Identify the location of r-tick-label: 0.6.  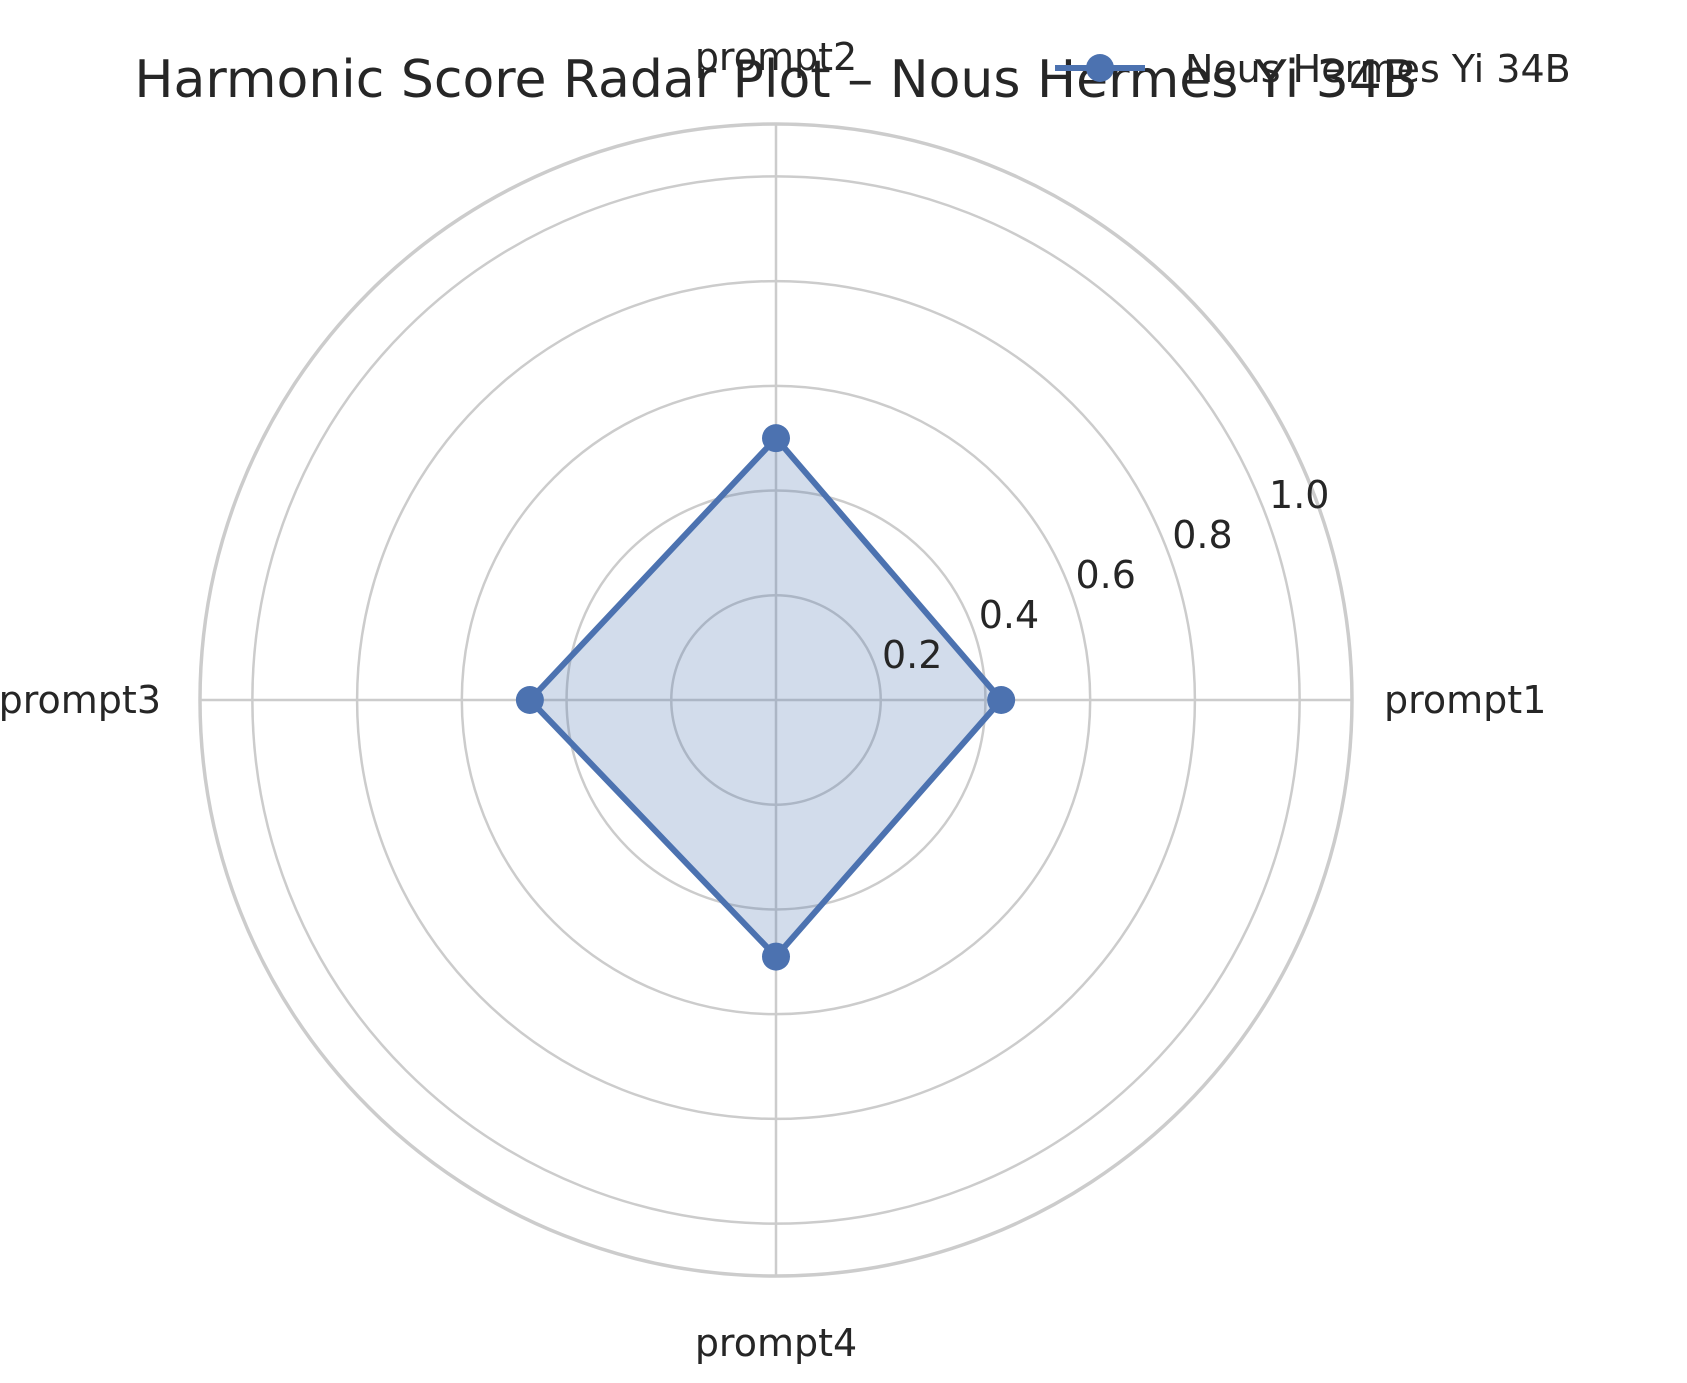
(1106, 575).